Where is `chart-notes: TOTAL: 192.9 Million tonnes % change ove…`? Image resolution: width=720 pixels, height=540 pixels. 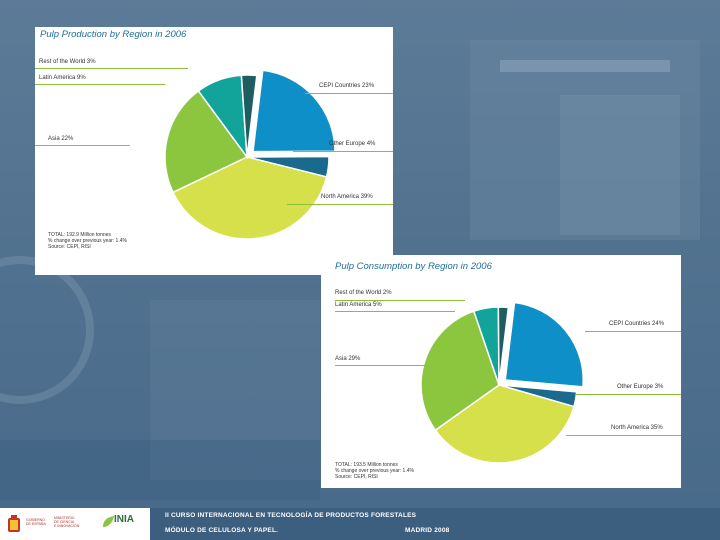 chart-notes: TOTAL: 192.9 Million tonnes % change ove… is located at coordinates (87, 241).